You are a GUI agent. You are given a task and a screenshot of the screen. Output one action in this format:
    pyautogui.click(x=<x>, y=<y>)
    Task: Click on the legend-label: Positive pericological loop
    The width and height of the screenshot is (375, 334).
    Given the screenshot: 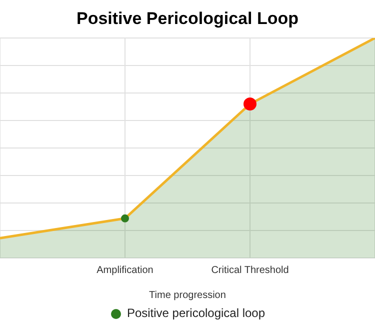 What is the action you would take?
    pyautogui.click(x=196, y=313)
    